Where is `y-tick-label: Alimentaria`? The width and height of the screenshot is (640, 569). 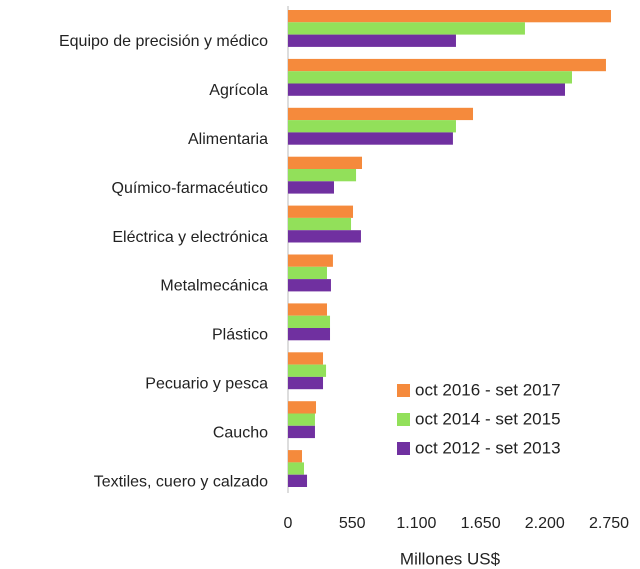
y-tick-label: Alimentaria is located at coordinates (228, 139).